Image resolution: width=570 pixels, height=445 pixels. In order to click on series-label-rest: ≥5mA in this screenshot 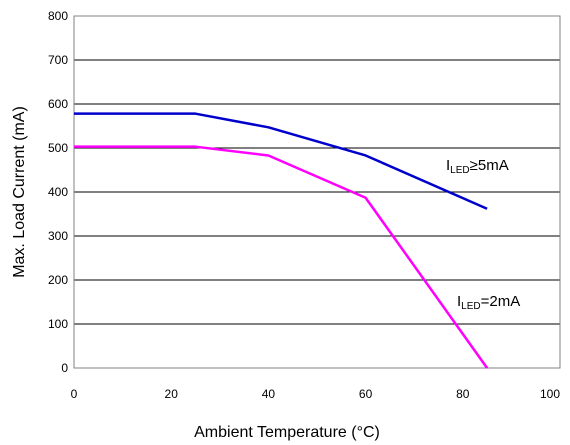, I will do `click(489, 165)`.